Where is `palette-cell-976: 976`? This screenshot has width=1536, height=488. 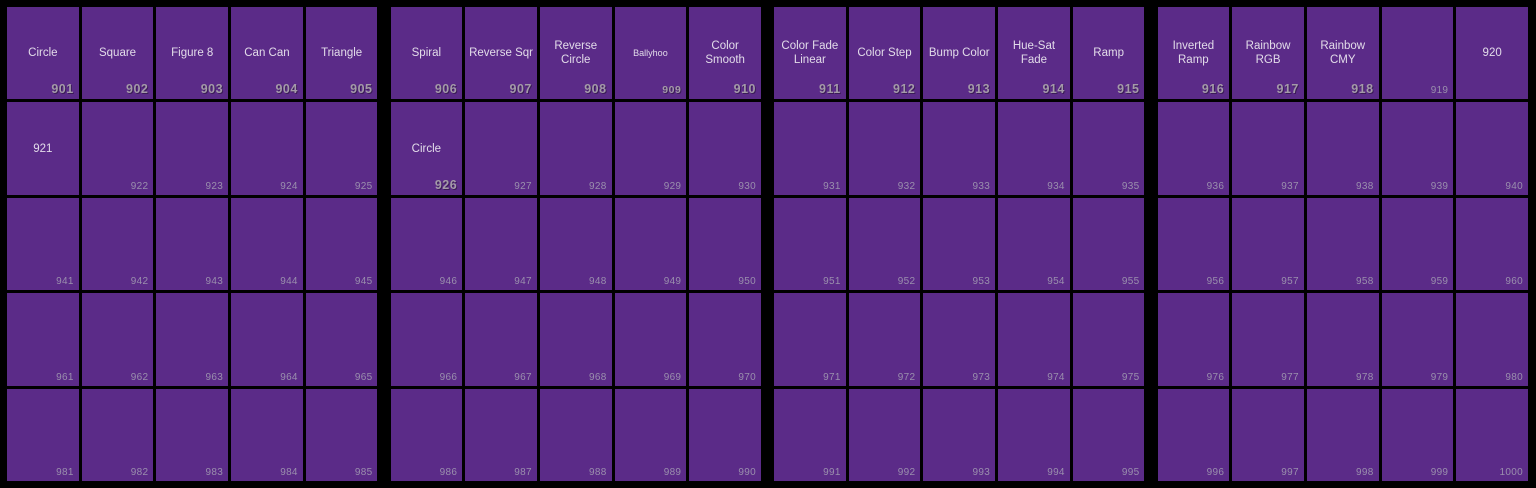
palette-cell-976: 976 is located at coordinates (1193, 339).